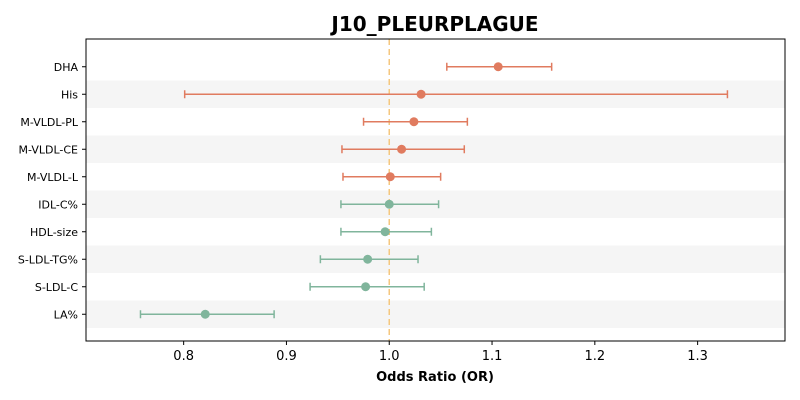  What do you see at coordinates (53, 177) in the screenshot?
I see `y-tick-label: M-VLDL-L` at bounding box center [53, 177].